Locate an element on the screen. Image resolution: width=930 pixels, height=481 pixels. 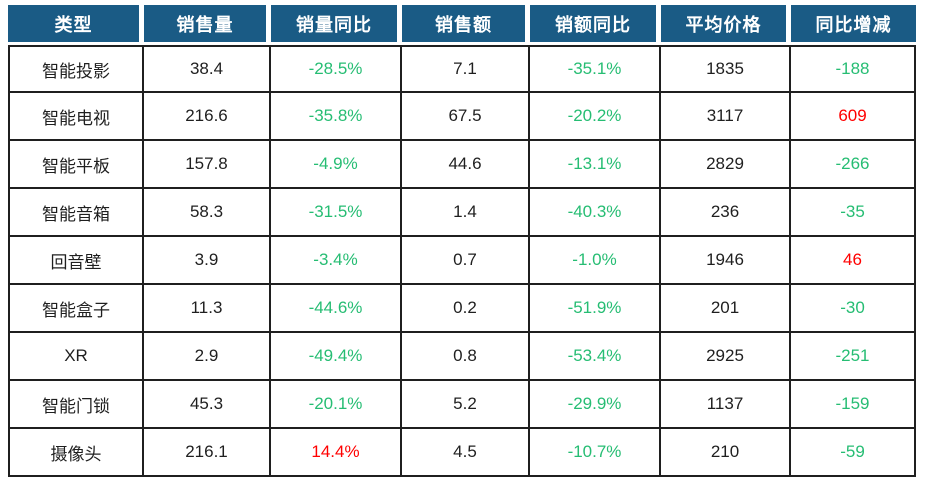
cell-sales-amount: 67.5 is located at coordinates (466, 117).